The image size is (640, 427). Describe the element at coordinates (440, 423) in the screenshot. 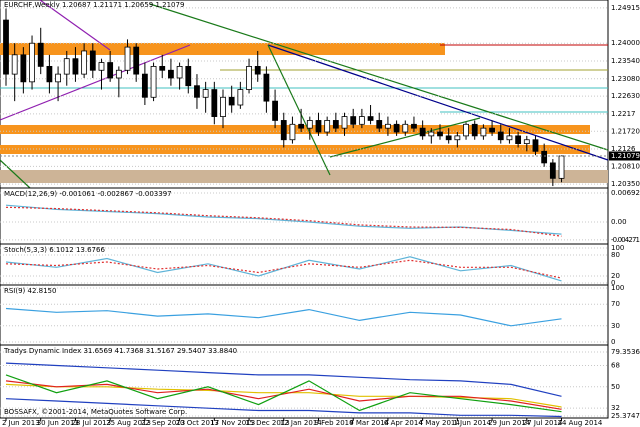

I see `date-label: 4 May 2014` at that location.